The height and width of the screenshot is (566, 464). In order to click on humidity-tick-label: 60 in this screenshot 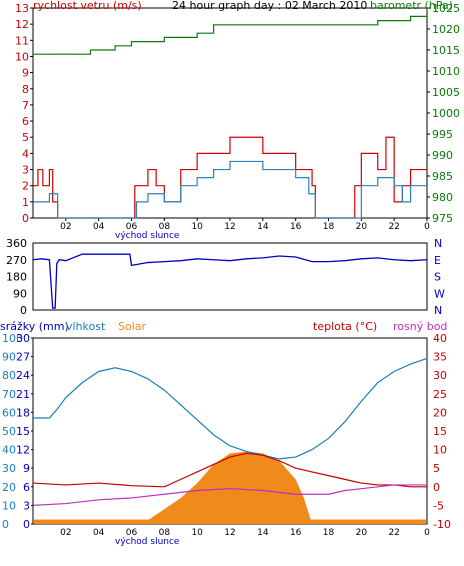, I will do `click(9, 412)`.